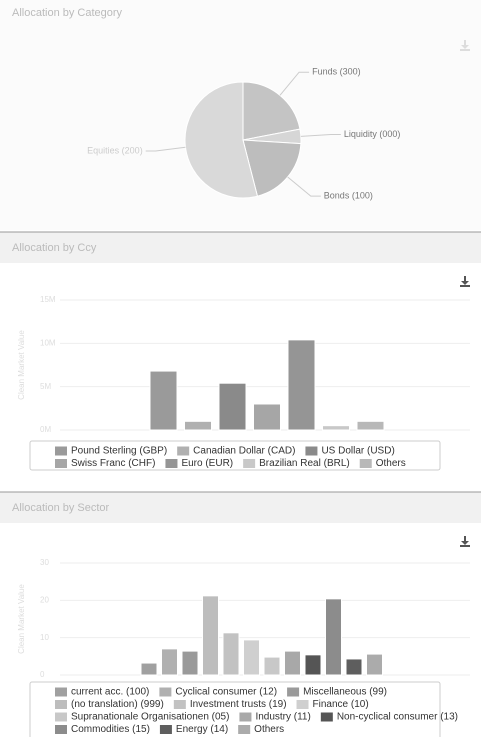 Image resolution: width=481 pixels, height=737 pixels. What do you see at coordinates (48, 299) in the screenshot?
I see `y-tick-label: 15M` at bounding box center [48, 299].